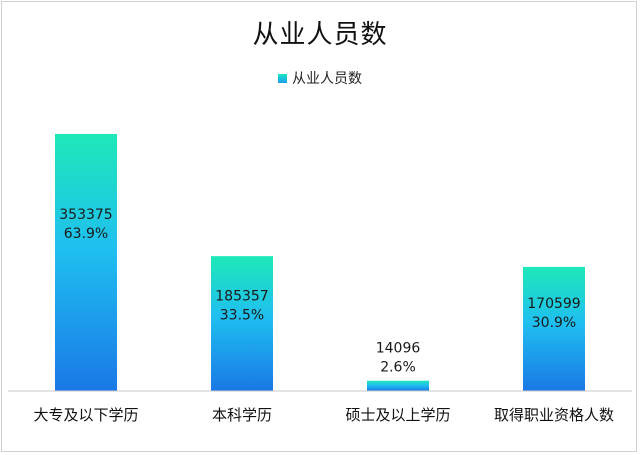 The height and width of the screenshot is (455, 640). What do you see at coordinates (241, 297) in the screenshot?
I see `value-label-1: 185357` at bounding box center [241, 297].